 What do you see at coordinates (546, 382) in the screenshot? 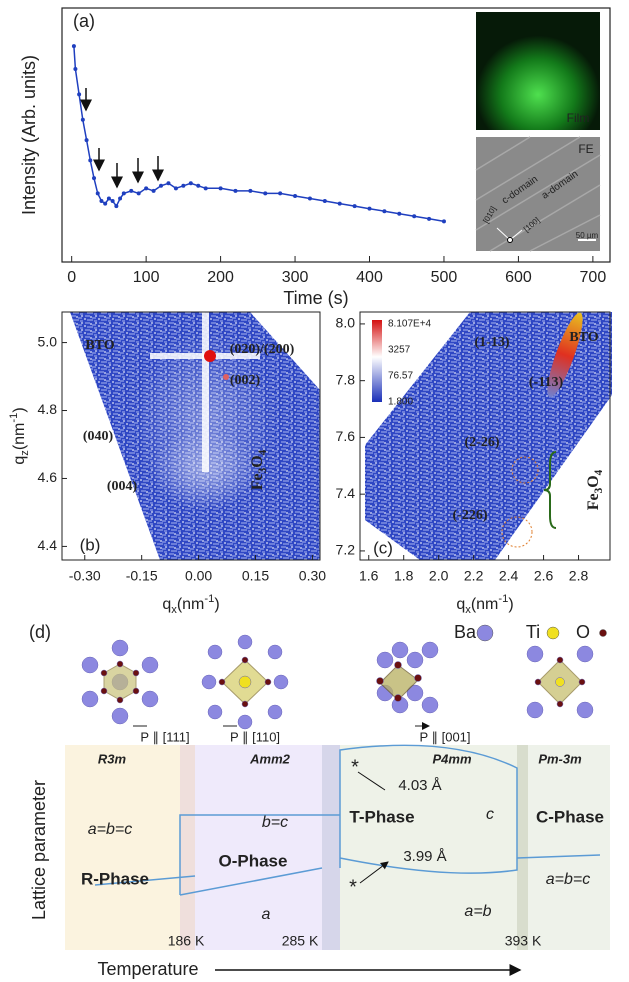
I see `peak-label: (-113)` at bounding box center [546, 382].